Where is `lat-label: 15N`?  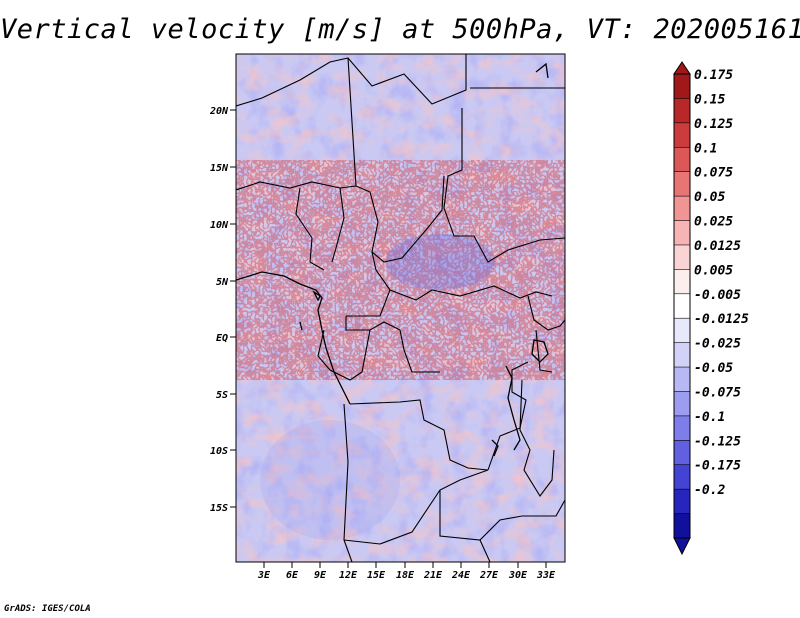
lat-label: 15N is located at coordinates (219, 168).